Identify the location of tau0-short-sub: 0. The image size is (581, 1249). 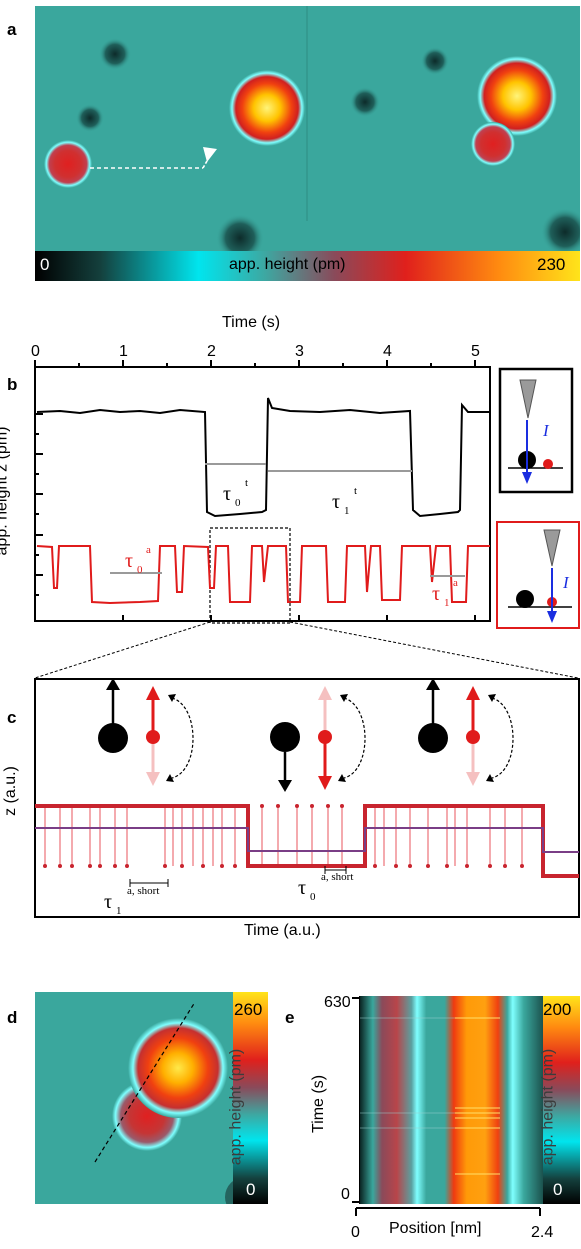
(313, 897).